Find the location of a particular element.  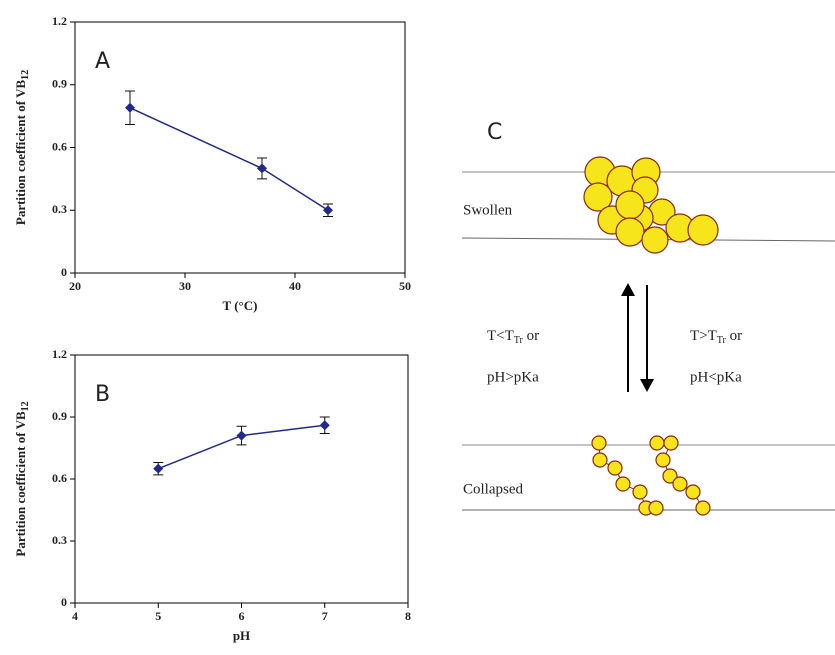

x-tick-label: 20 is located at coordinates (75, 286).